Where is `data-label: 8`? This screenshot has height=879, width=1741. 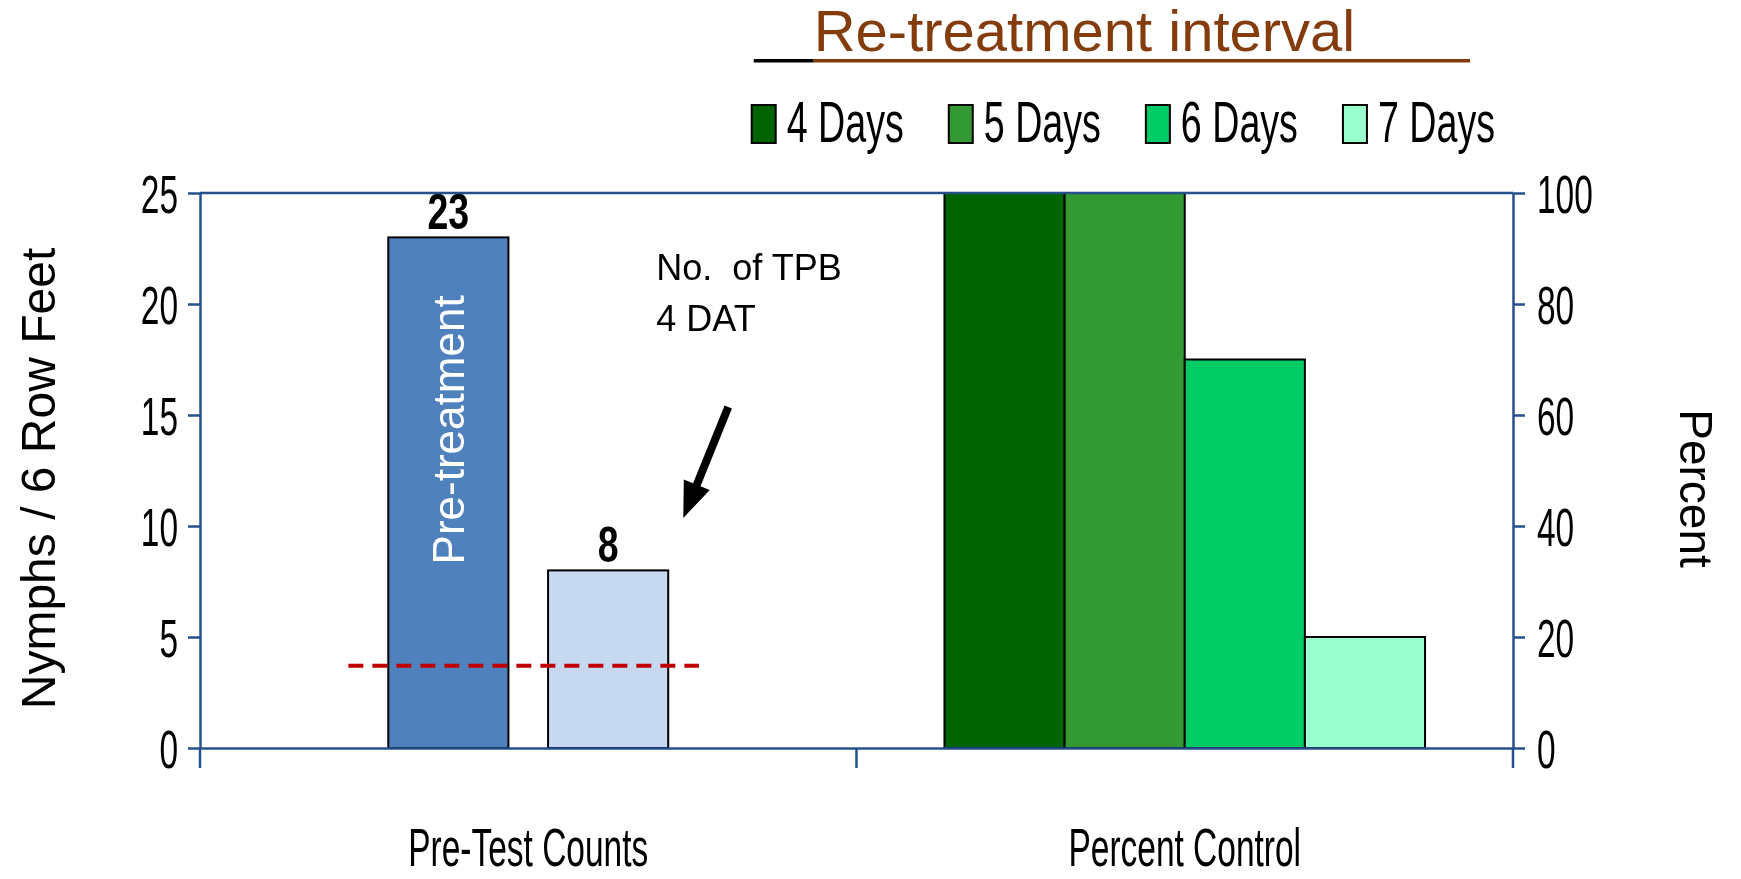
data-label: 8 is located at coordinates (608, 545).